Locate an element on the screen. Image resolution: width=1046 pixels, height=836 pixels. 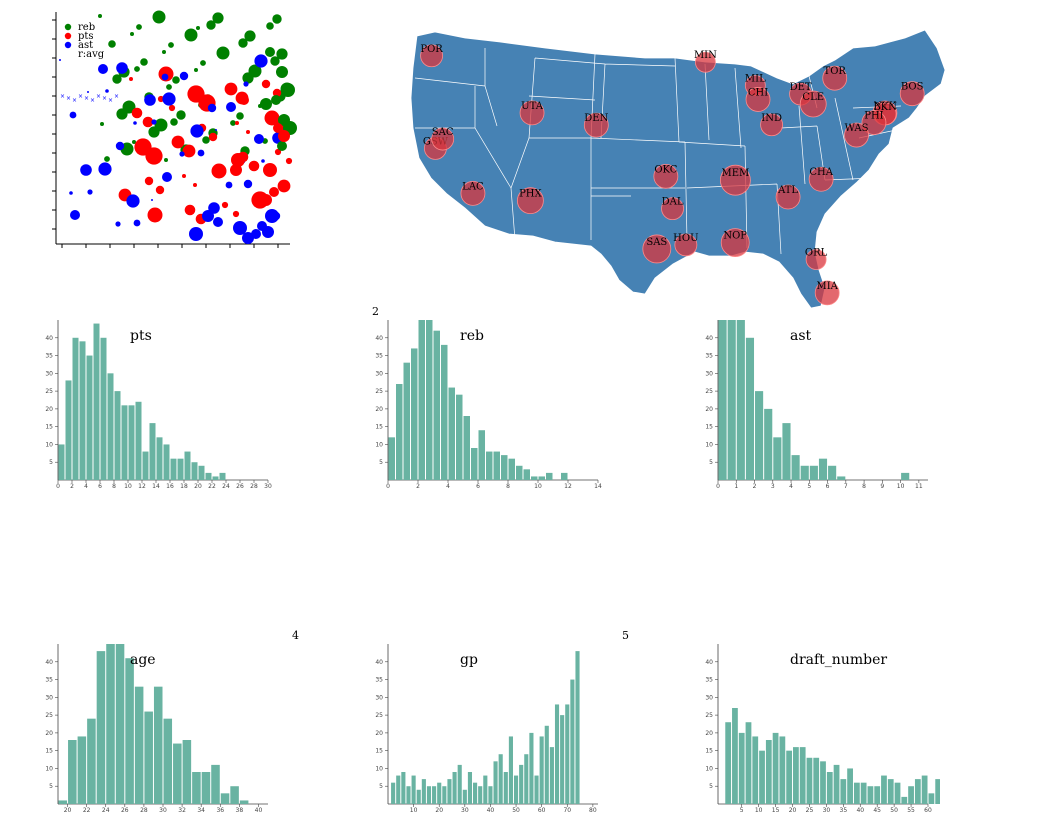
city-nop: NOP is located at coordinates (735, 243).